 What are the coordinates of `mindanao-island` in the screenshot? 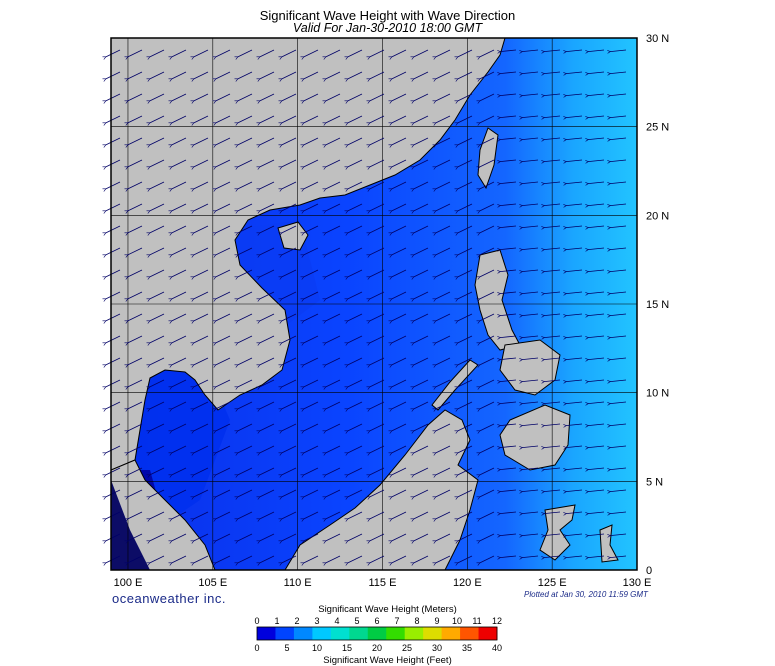 It's located at (535, 437).